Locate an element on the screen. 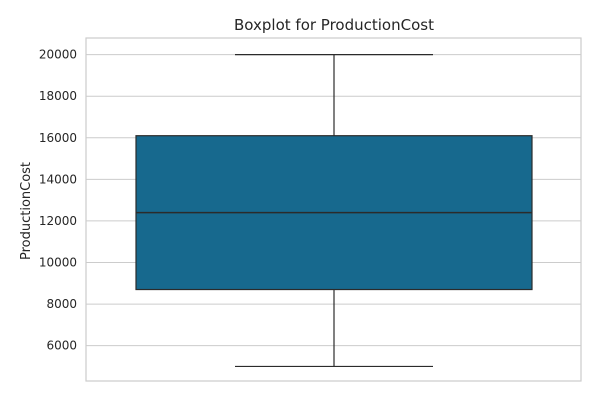 The width and height of the screenshot is (600, 400). chart-title: Boxplot for ProductionCost is located at coordinates (334, 25).